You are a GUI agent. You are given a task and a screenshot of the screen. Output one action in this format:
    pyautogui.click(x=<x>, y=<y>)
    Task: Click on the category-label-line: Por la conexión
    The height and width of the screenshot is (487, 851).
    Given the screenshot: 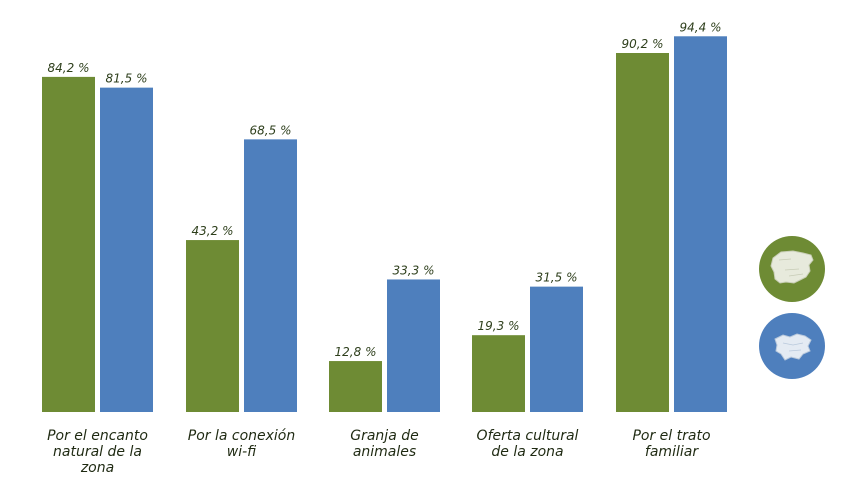 What is the action you would take?
    pyautogui.click(x=242, y=436)
    